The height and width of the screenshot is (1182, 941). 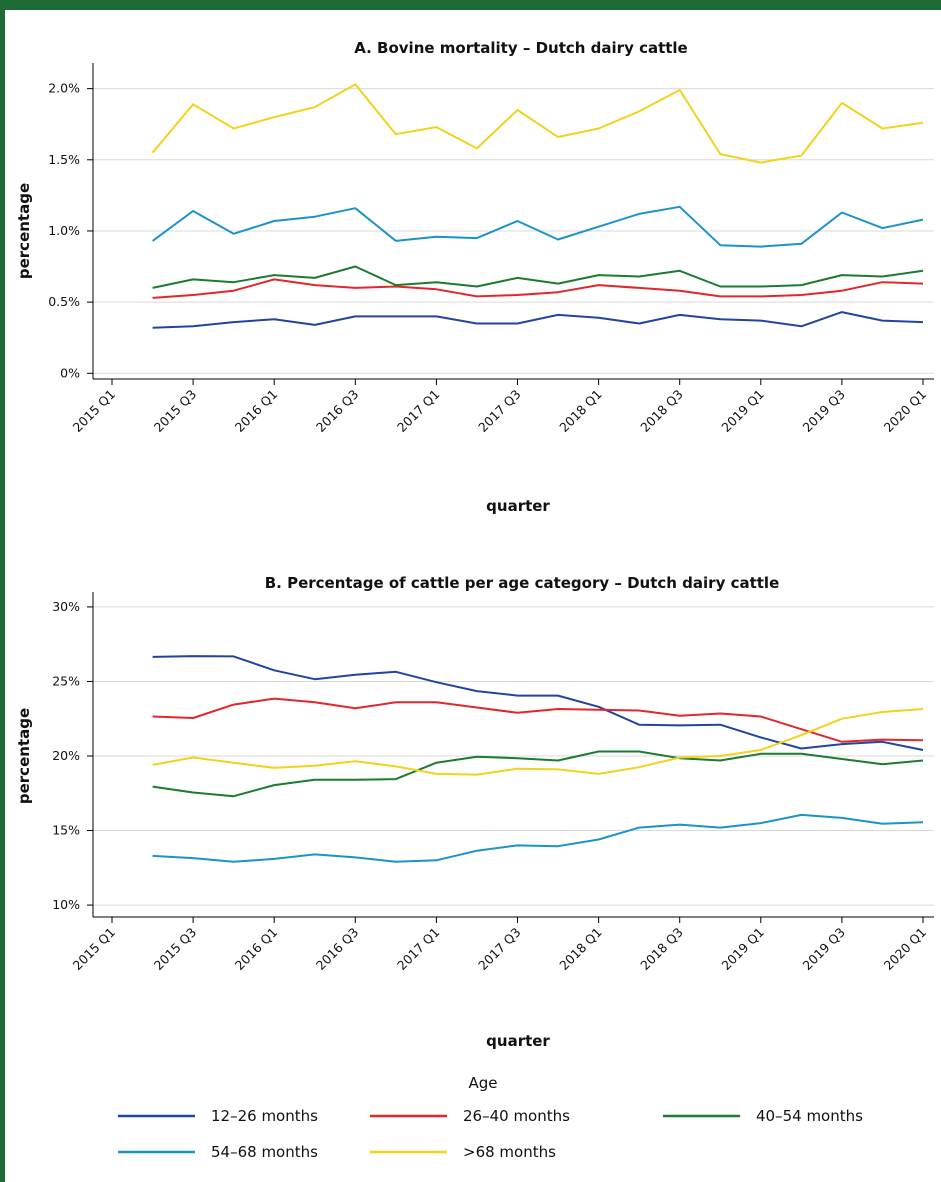 What do you see at coordinates (742, 949) in the screenshot?
I see `chart-b-x-tick-label: 2019 Q1` at bounding box center [742, 949].